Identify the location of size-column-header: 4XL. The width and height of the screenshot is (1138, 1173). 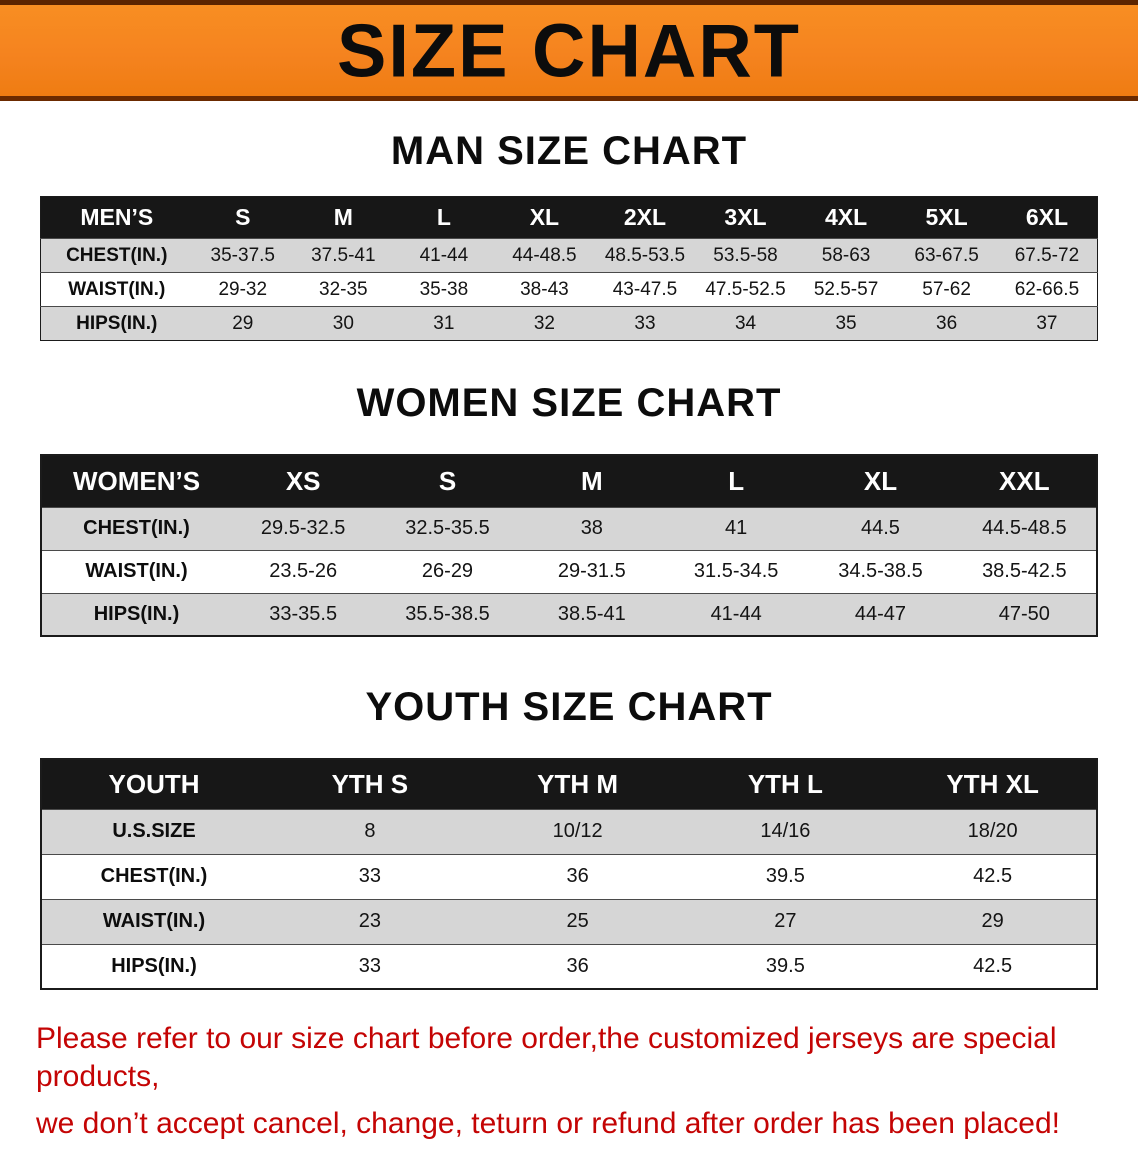
(846, 217).